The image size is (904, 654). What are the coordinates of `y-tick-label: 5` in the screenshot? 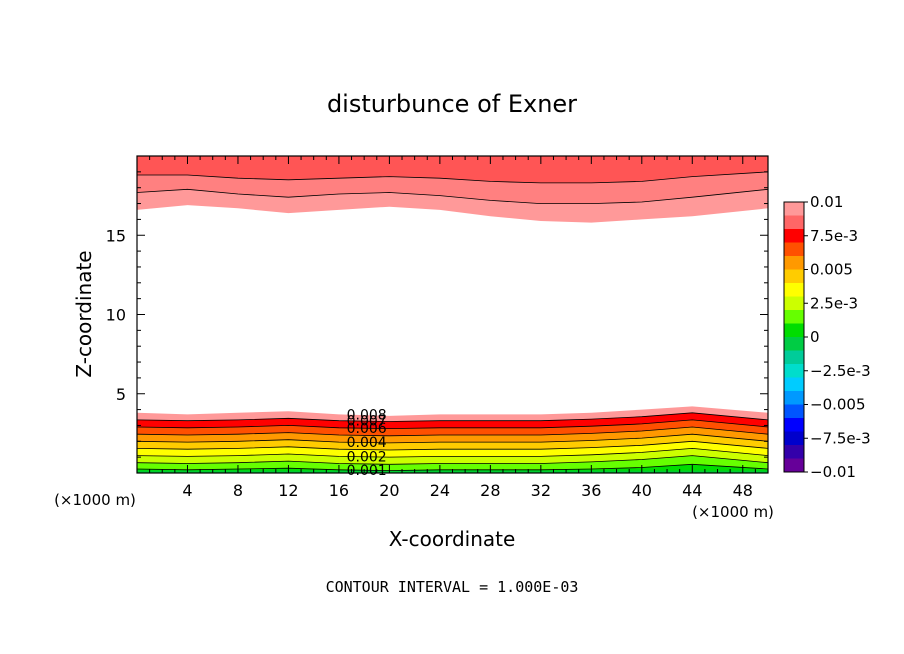 It's located at (121, 394).